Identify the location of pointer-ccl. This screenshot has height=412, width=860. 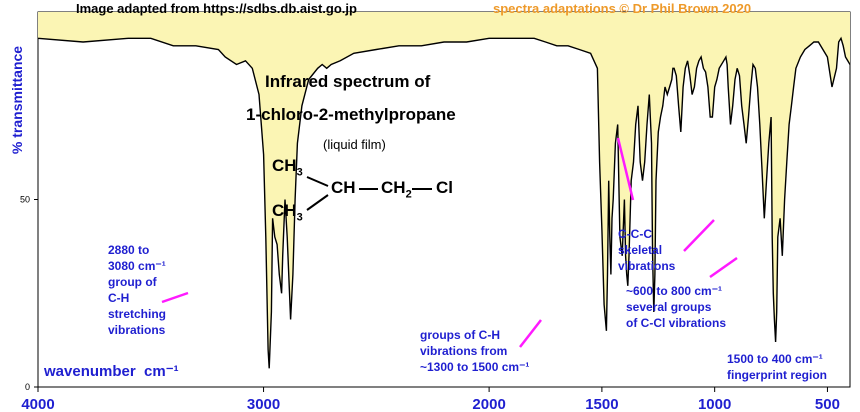
(723, 267).